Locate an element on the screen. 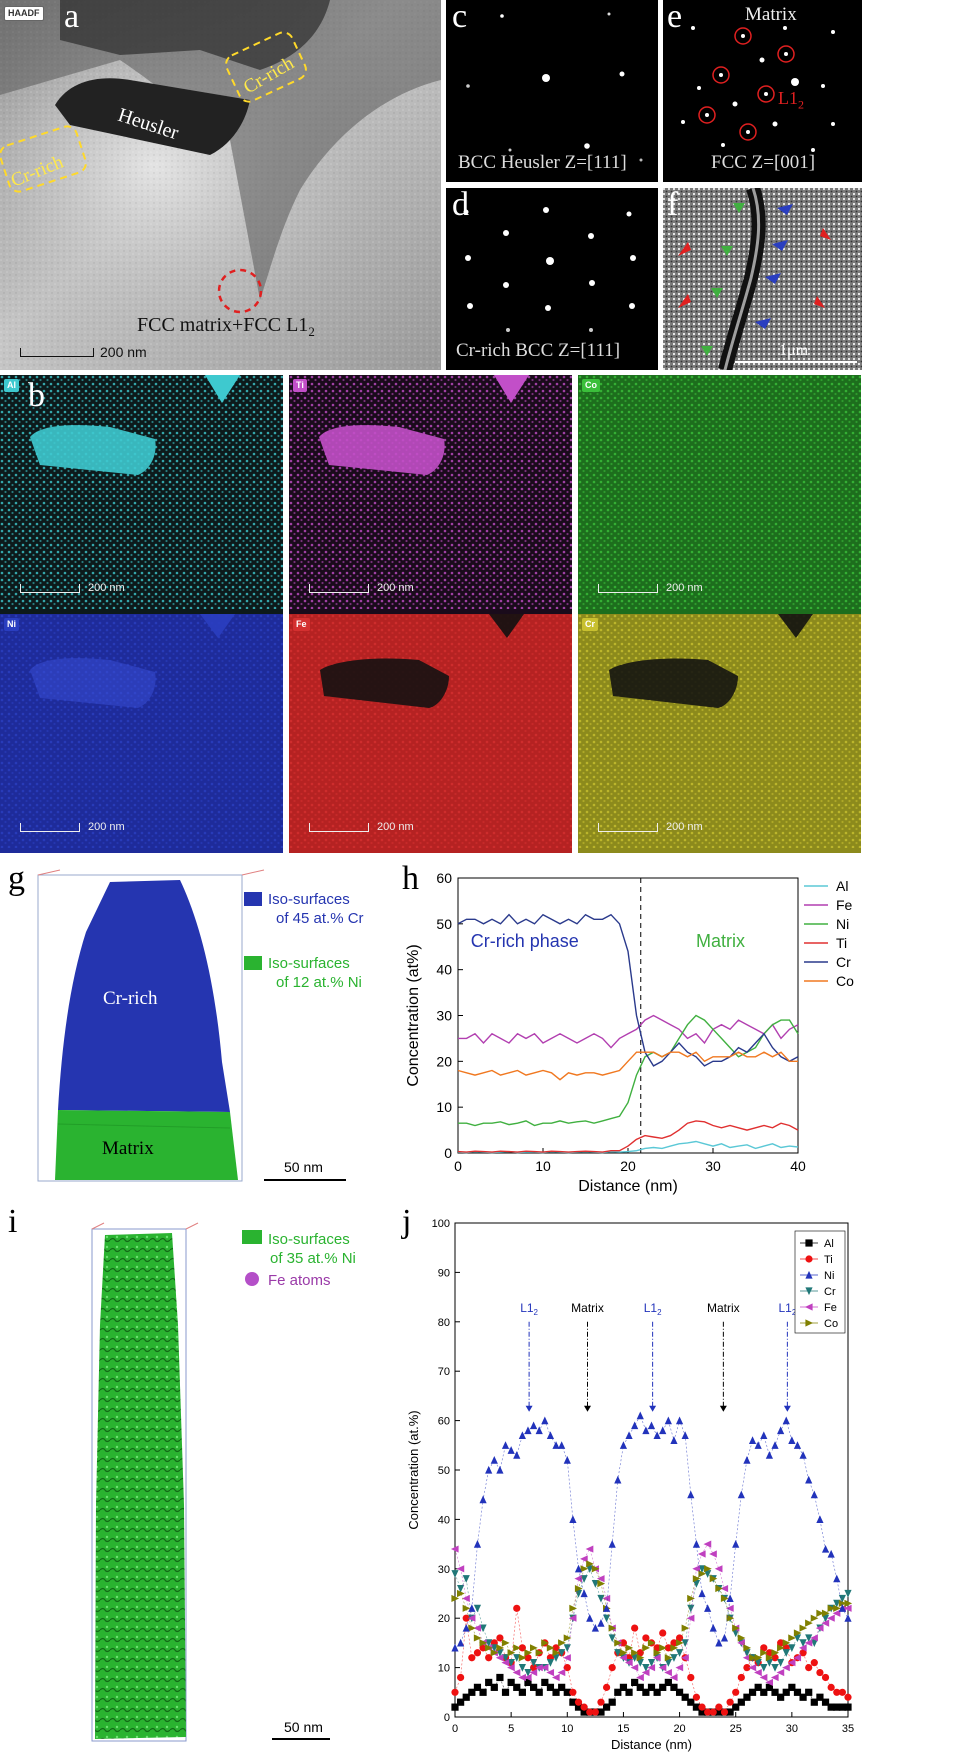 Image resolution: width=962 pixels, height=1753 pixels. panel-a-scalebar: 200 nm is located at coordinates (83, 352).